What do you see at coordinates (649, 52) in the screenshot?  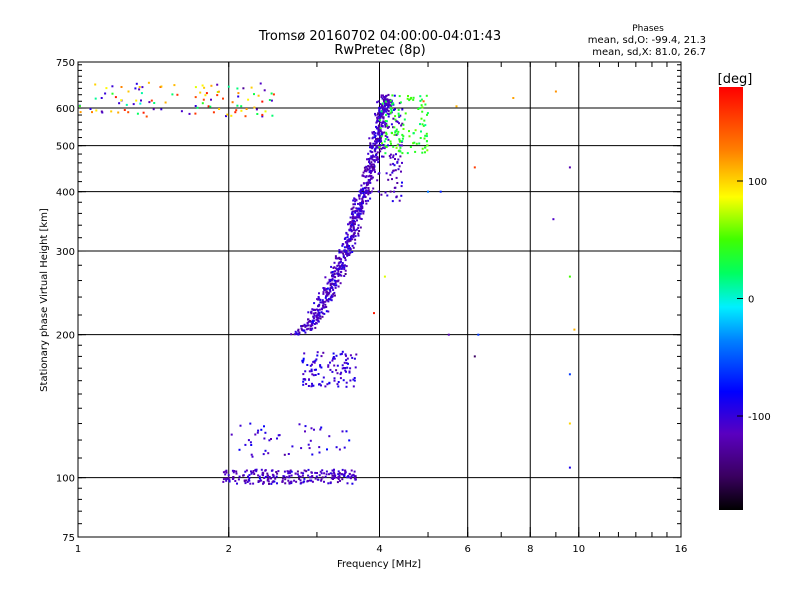 I see `phase-block-line-x: mean, sd,X: 81.0, 26.7` at bounding box center [649, 52].